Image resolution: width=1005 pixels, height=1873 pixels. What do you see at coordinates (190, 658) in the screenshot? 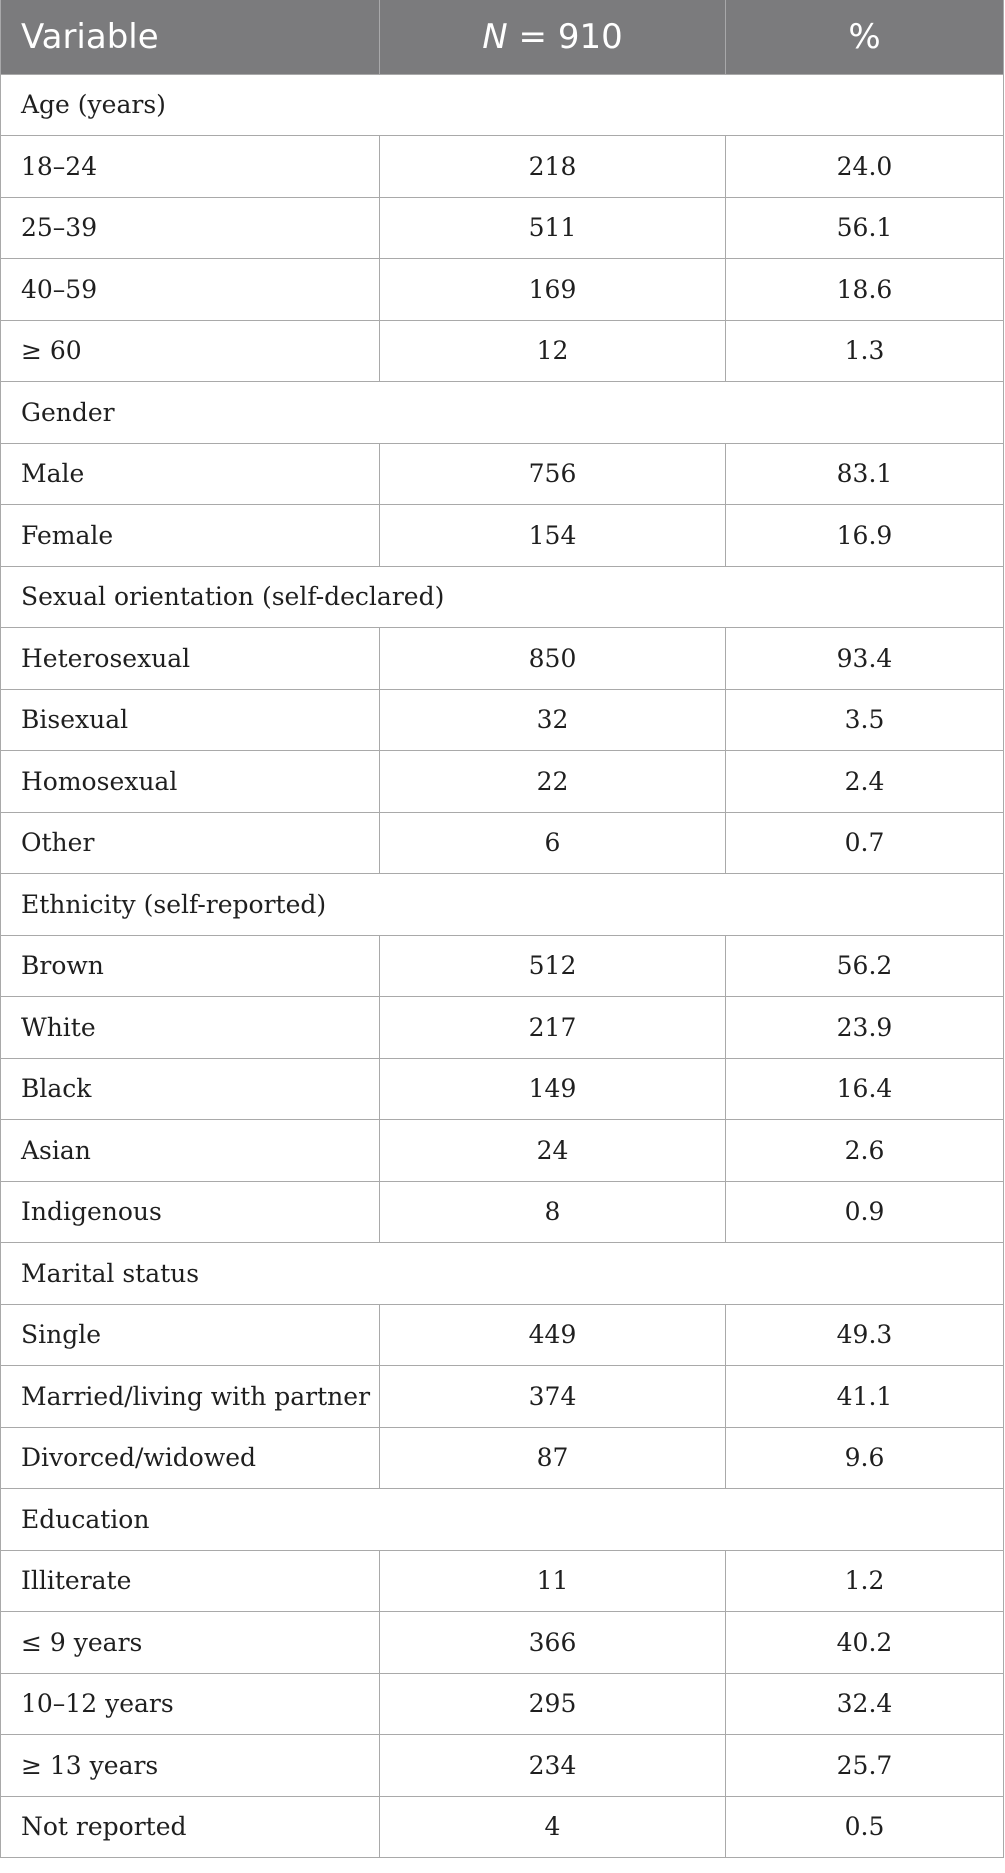
I see `row-label: Heterosexual` at bounding box center [190, 658].